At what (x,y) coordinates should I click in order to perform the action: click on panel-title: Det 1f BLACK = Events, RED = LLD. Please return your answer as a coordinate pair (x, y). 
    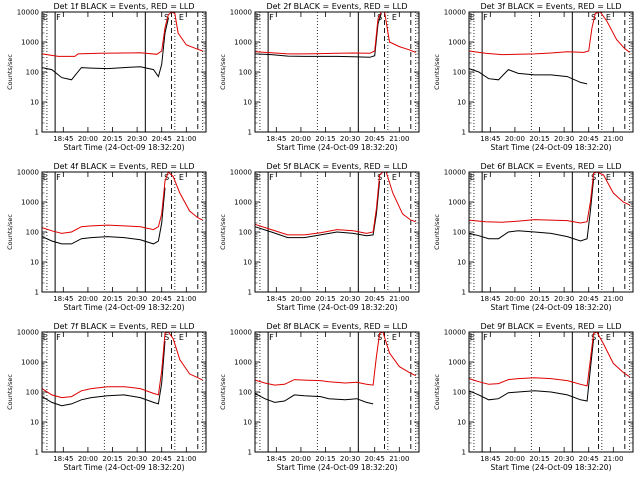
    Looking at the image, I should click on (123, 6).